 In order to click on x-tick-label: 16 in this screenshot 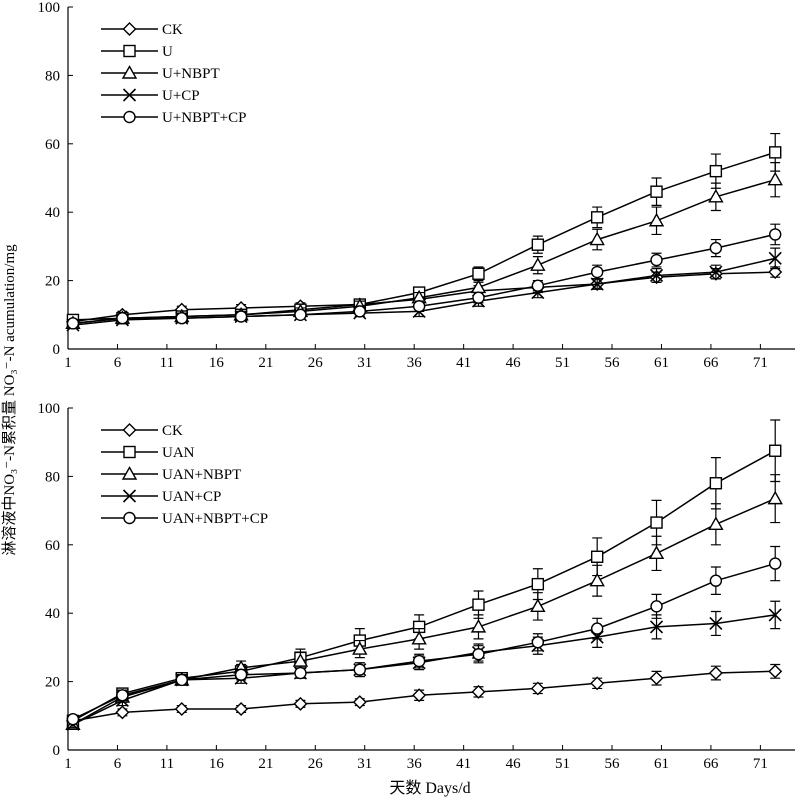, I will do `click(217, 363)`.